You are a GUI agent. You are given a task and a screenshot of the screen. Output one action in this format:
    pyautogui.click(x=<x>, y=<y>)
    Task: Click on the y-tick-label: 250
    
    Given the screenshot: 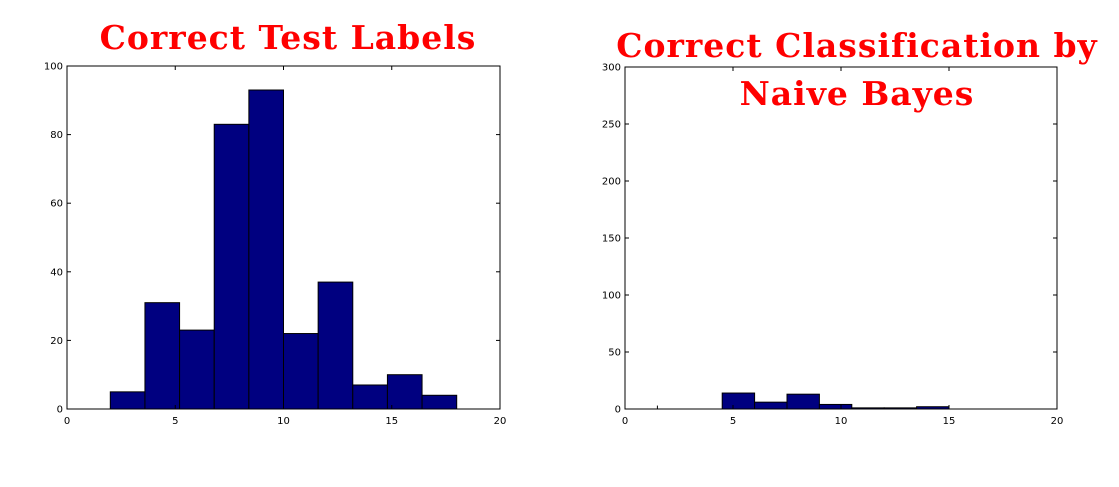 What is the action you would take?
    pyautogui.click(x=611, y=125)
    